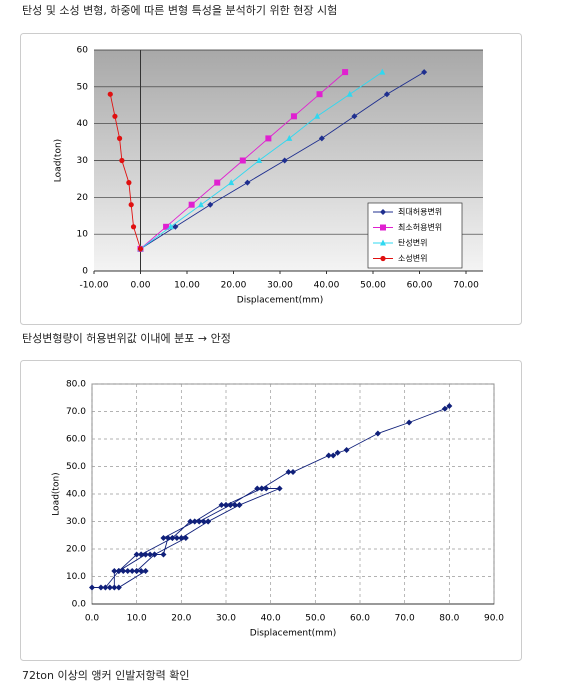  I want to click on y-tick-label: 0, so click(85, 272).